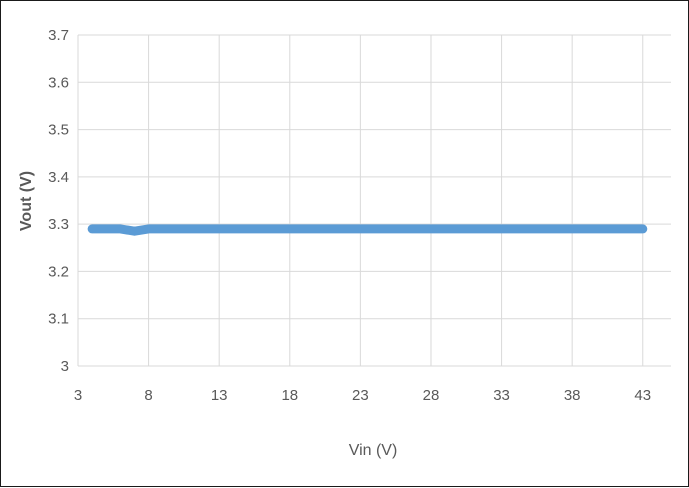  What do you see at coordinates (58, 319) in the screenshot?
I see `y-tick-label: 3.1` at bounding box center [58, 319].